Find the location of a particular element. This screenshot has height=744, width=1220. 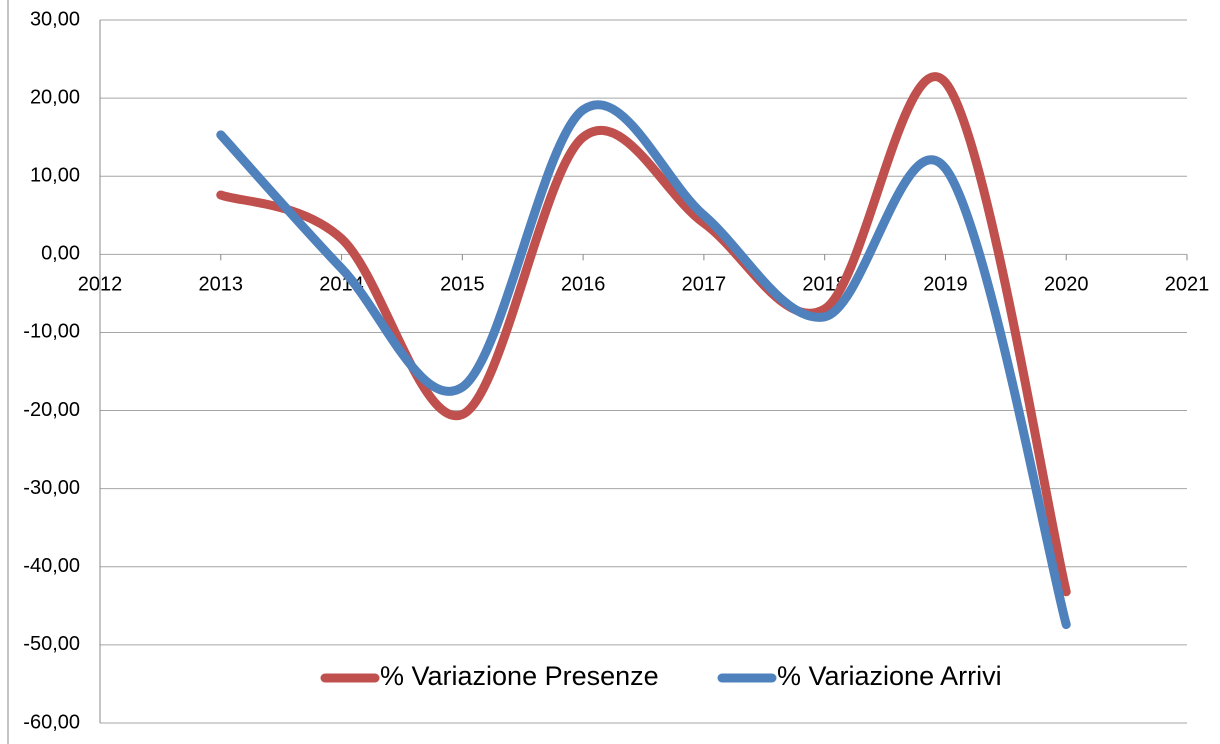

y-tick-label: 30,00 is located at coordinates (55, 19).